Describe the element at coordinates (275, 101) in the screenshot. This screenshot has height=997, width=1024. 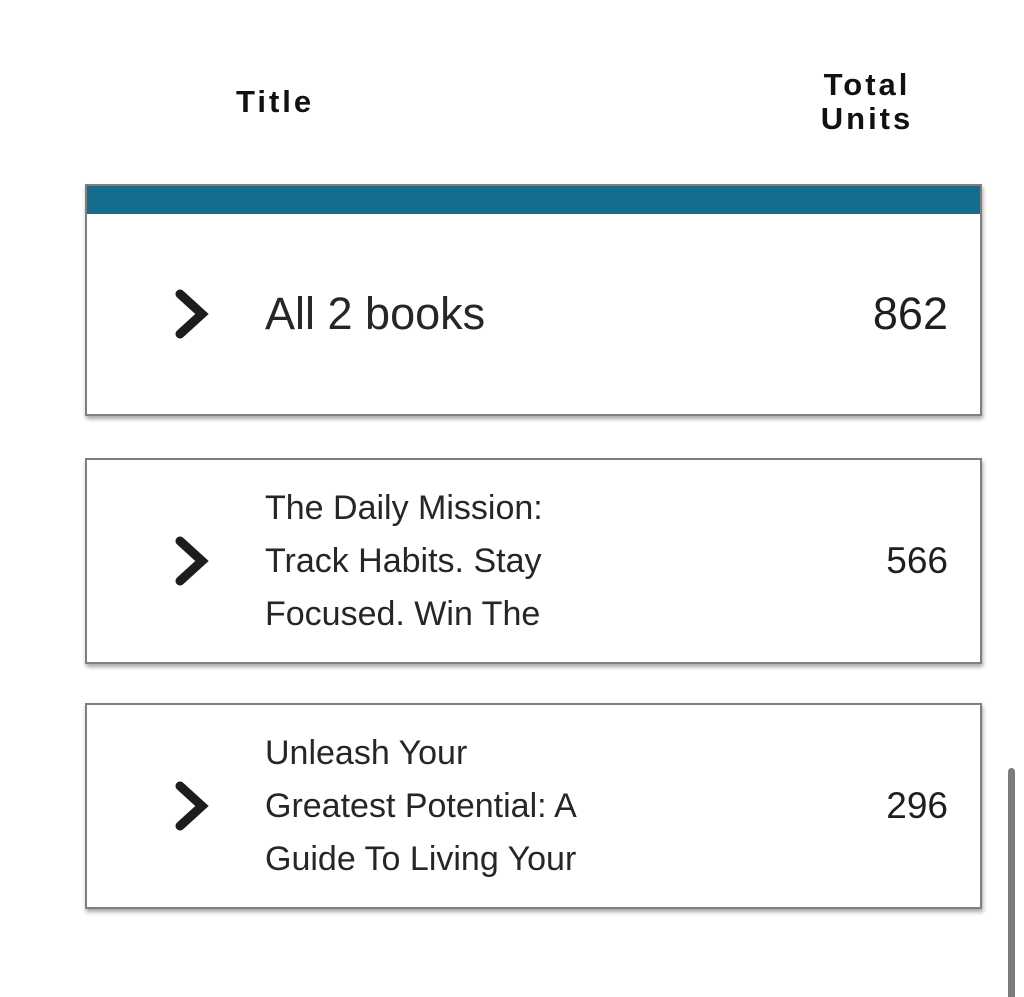
I see `column-header-title: Title` at that location.